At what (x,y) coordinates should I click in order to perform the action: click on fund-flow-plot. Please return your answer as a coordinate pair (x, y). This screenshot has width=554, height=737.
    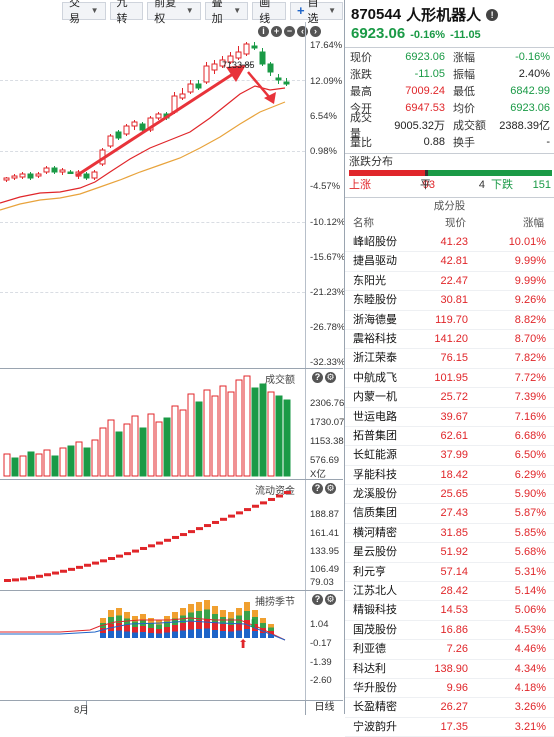
    Looking at the image, I should click on (152, 534).